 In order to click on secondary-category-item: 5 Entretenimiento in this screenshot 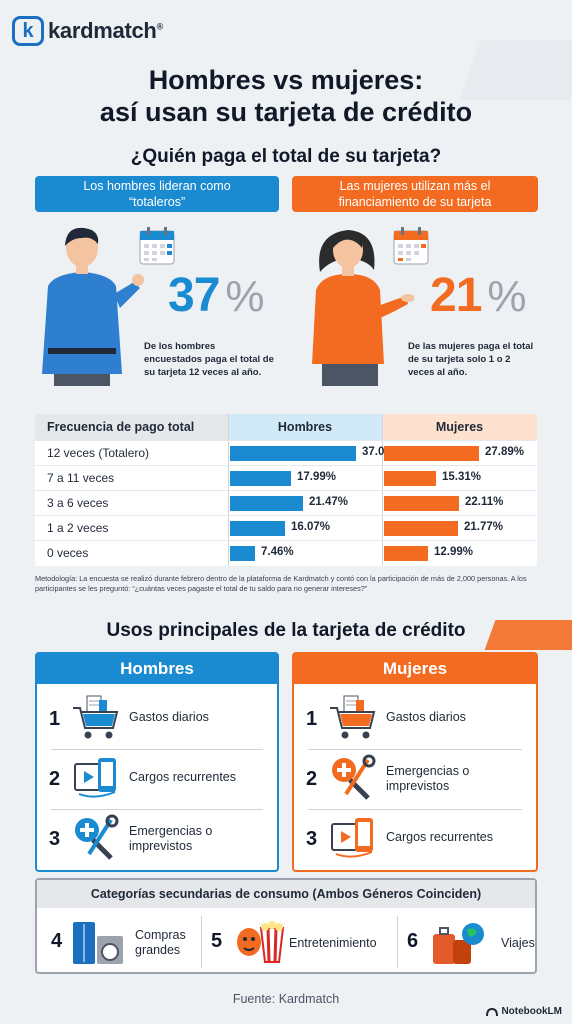, I will do `click(308, 944)`.